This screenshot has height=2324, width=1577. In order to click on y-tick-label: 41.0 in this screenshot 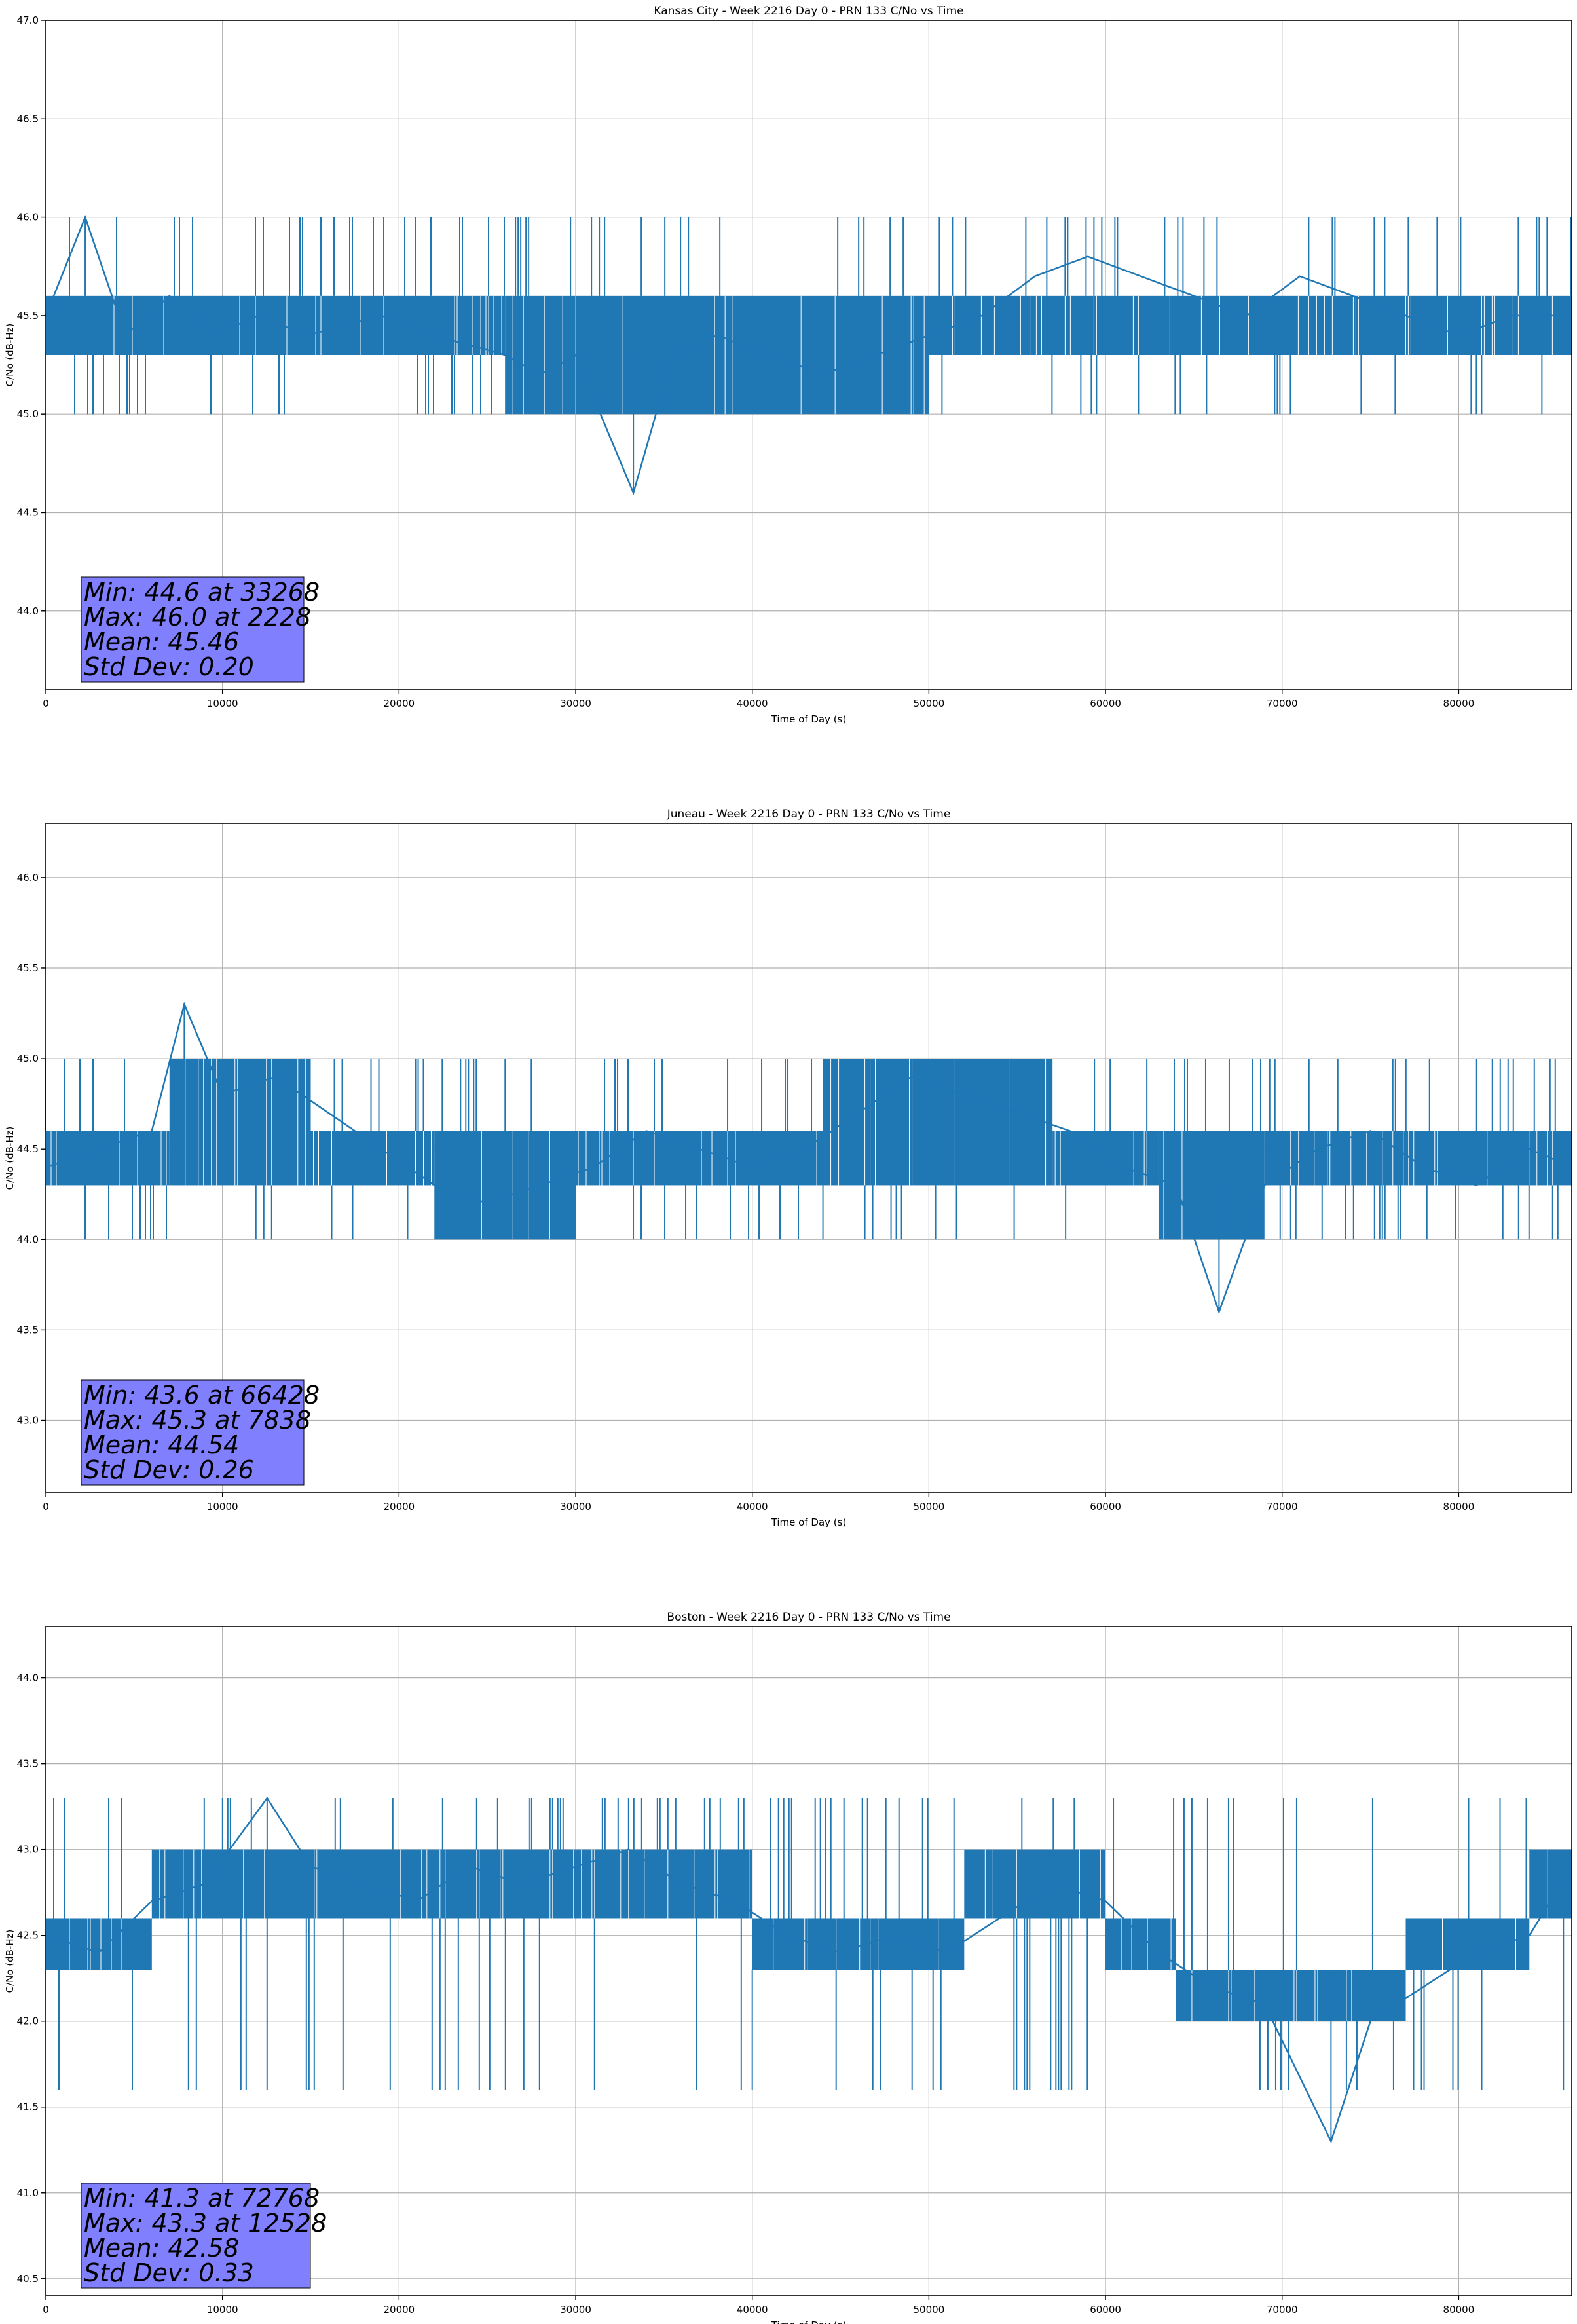, I will do `click(28, 2193)`.